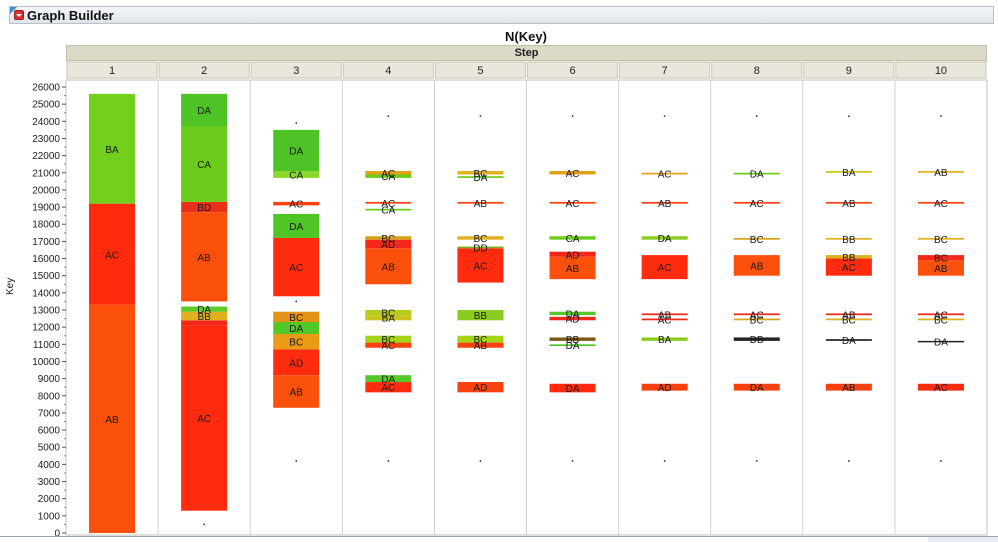  I want to click on y-tick-label: 18000, so click(46, 225).